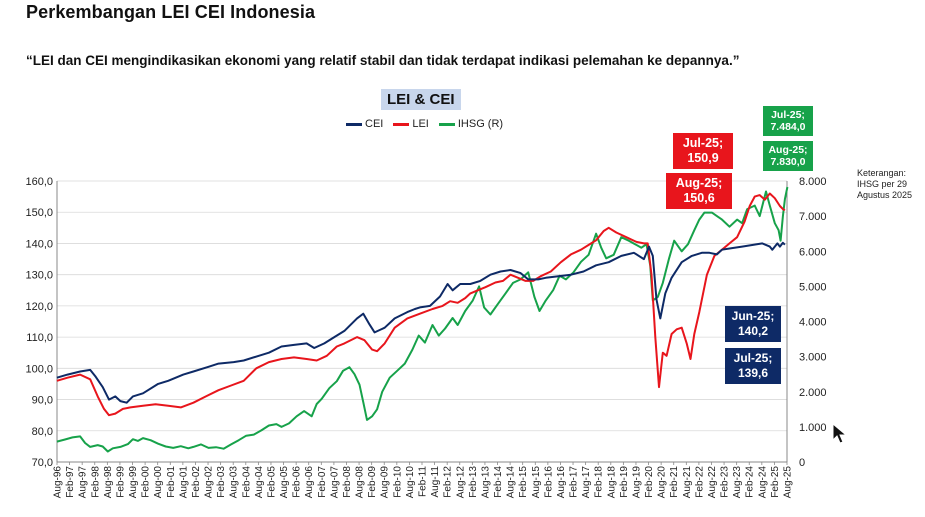 This screenshot has height=517, width=925. I want to click on x-tick-label: Feb-15, so click(523, 482).